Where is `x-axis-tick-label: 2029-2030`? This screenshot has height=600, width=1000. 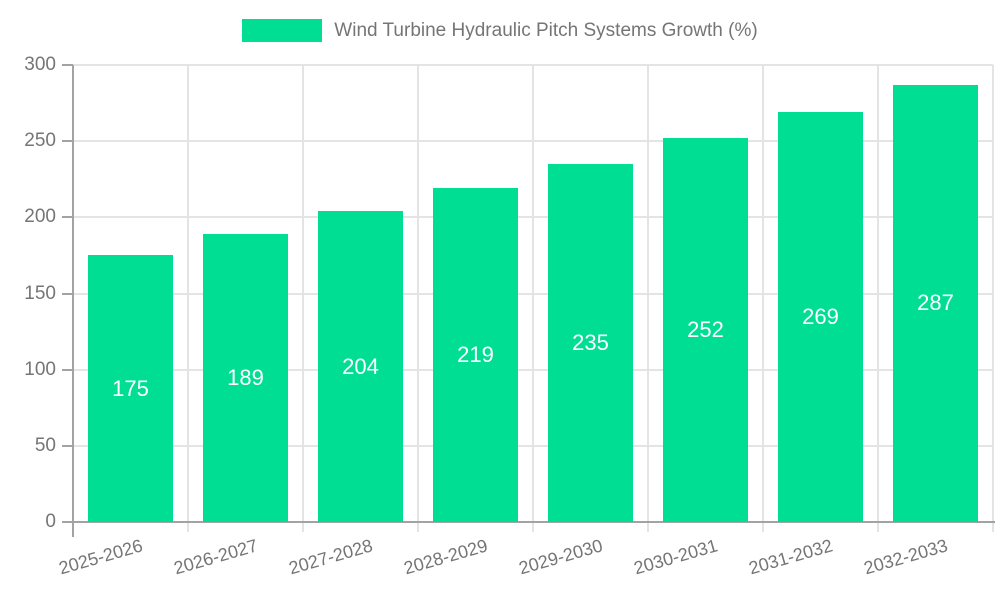
x-axis-tick-label: 2029-2030 is located at coordinates (561, 557).